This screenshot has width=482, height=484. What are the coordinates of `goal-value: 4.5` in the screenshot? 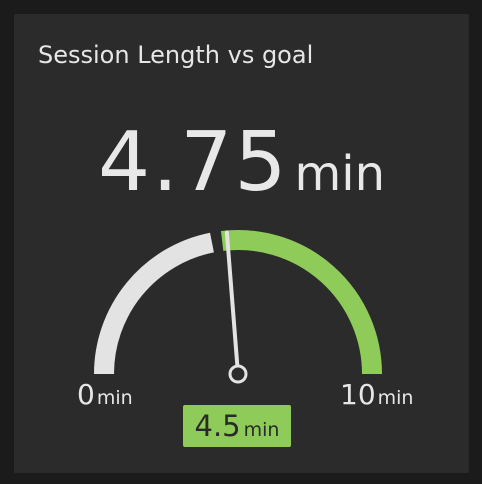 It's located at (217, 426).